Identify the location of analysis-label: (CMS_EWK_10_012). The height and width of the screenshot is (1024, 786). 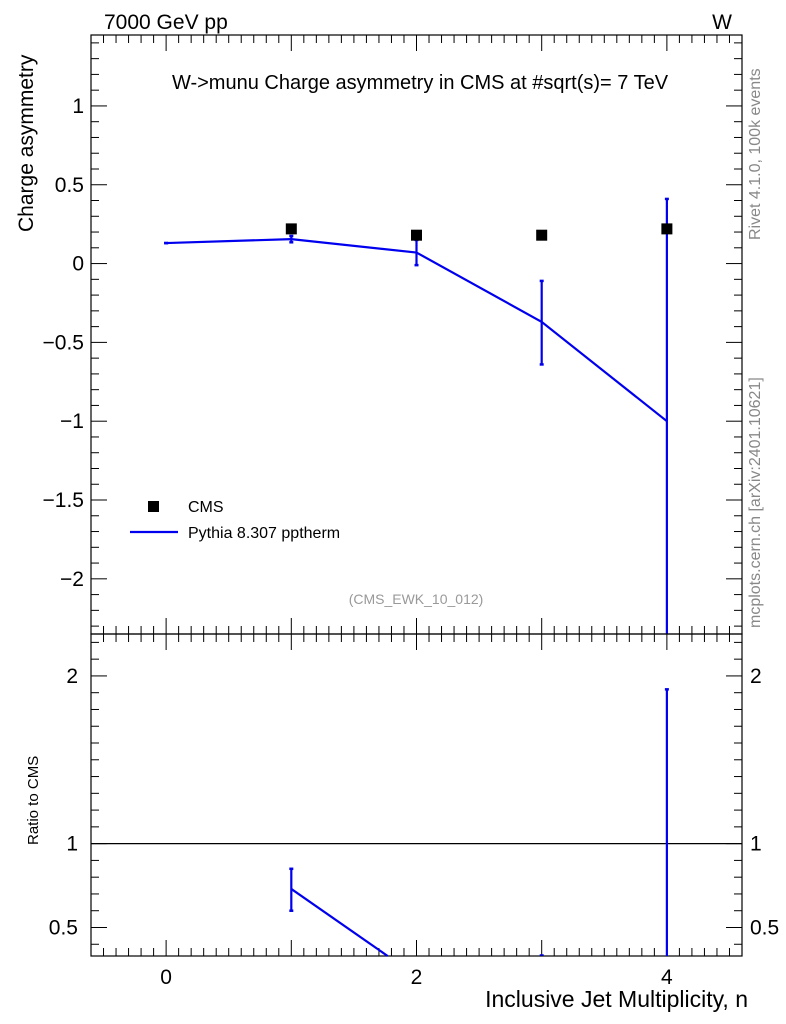
(416, 599).